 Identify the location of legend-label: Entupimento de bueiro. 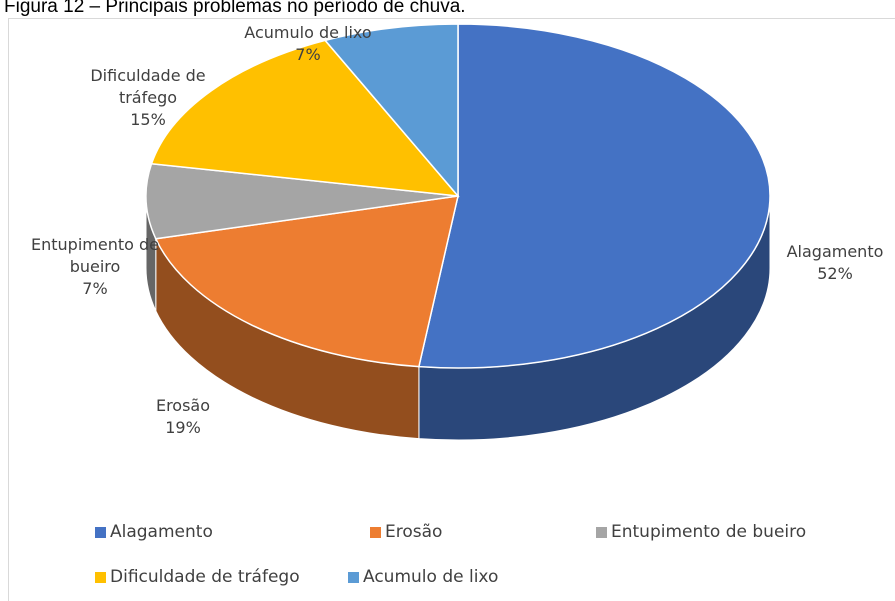
(709, 532).